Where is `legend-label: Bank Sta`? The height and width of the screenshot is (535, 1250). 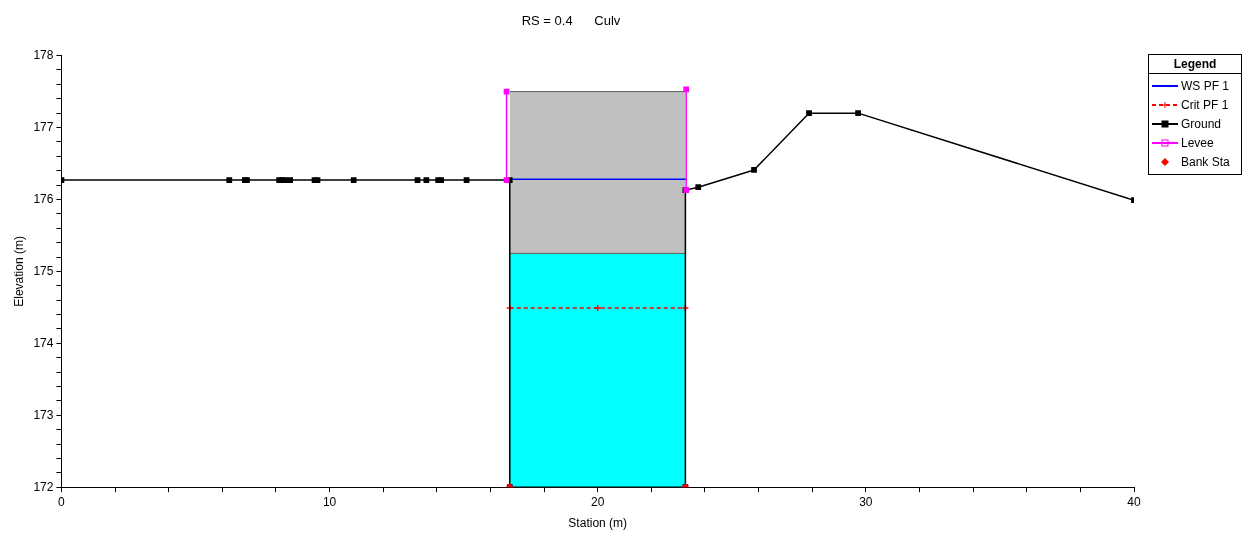
legend-label: Bank Sta is located at coordinates (1205, 162).